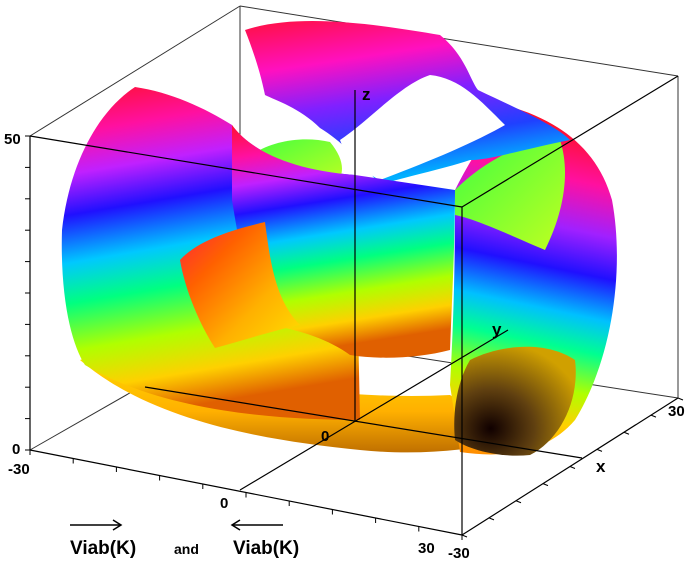 This screenshot has width=698, height=567. What do you see at coordinates (224, 503) in the screenshot?
I see `x-tick-mid: 0` at bounding box center [224, 503].